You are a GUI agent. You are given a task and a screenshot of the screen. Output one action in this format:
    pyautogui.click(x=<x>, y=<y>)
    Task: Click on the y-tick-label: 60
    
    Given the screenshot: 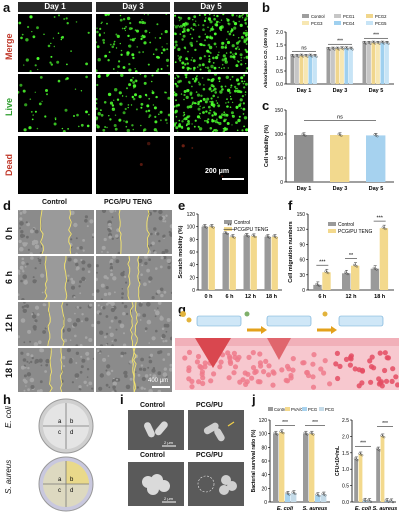 What is the action you would take?
    pyautogui.click(x=264, y=462)
    